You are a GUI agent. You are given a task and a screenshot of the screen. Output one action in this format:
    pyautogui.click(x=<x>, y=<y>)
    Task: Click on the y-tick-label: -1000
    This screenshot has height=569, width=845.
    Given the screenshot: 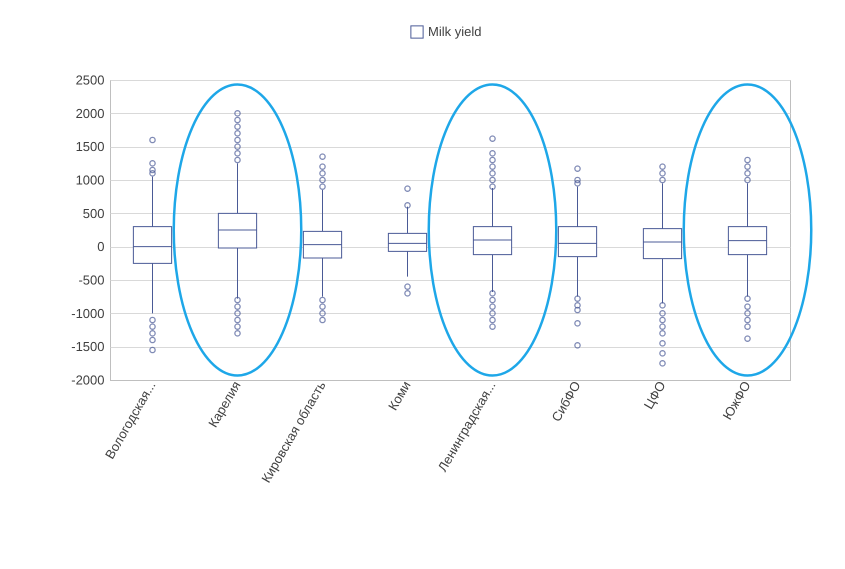 What is the action you would take?
    pyautogui.click(x=87, y=313)
    